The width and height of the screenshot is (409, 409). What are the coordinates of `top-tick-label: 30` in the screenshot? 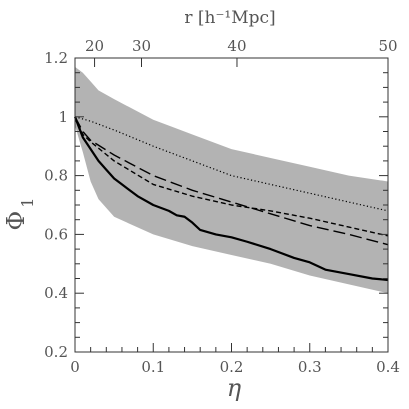 It's located at (141, 46).